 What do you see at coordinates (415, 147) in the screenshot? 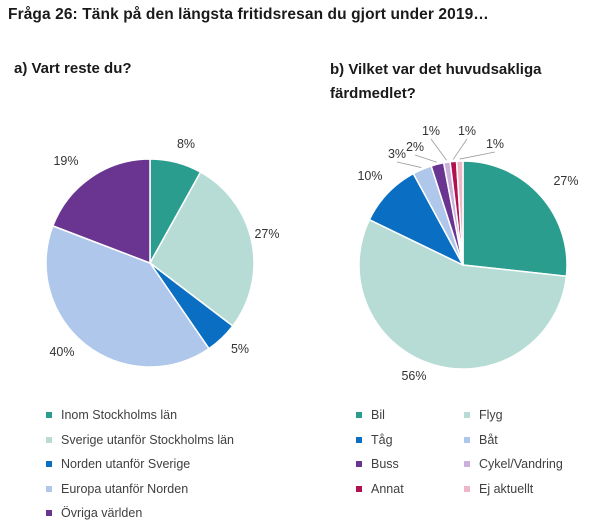
I see `data-label: 2%` at bounding box center [415, 147].